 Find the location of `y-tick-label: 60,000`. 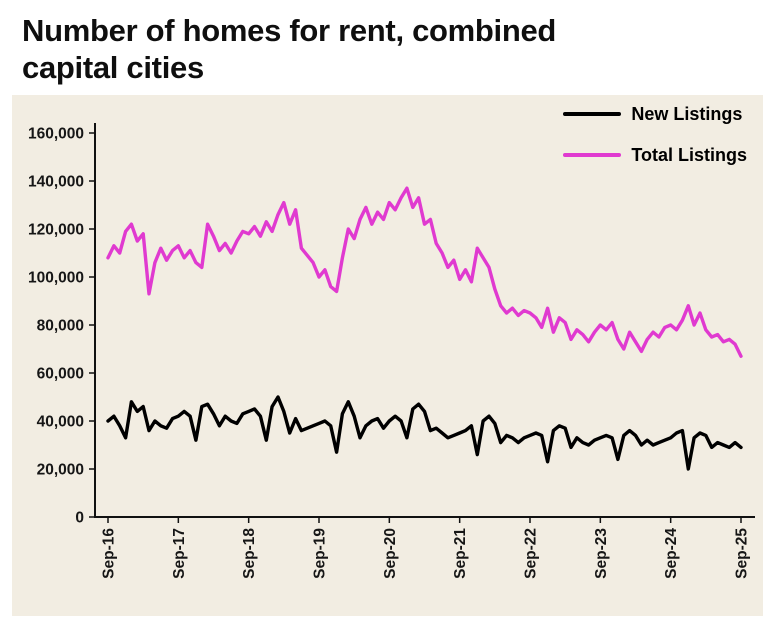

y-tick-label: 60,000 is located at coordinates (60, 374).